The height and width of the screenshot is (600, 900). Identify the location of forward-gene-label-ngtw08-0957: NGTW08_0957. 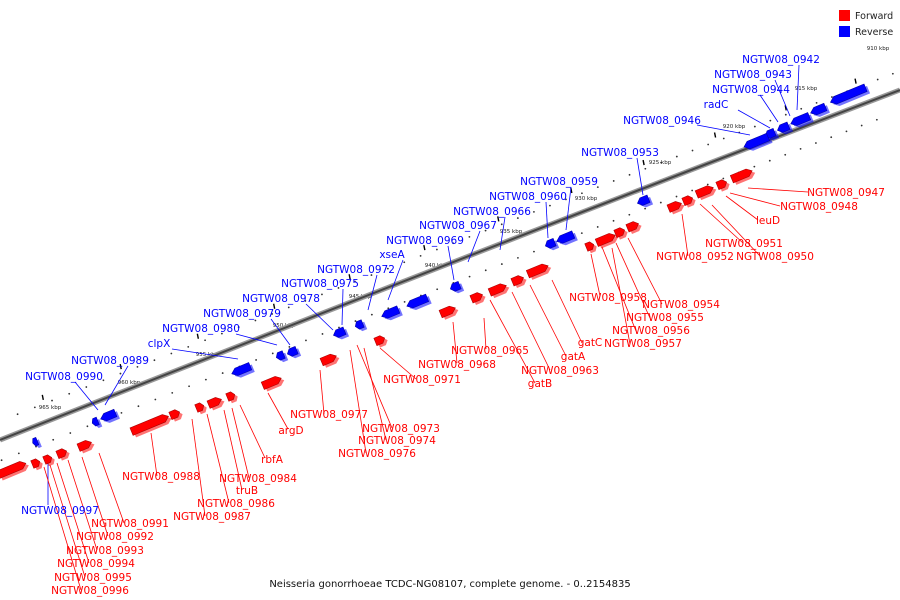
(643, 344).